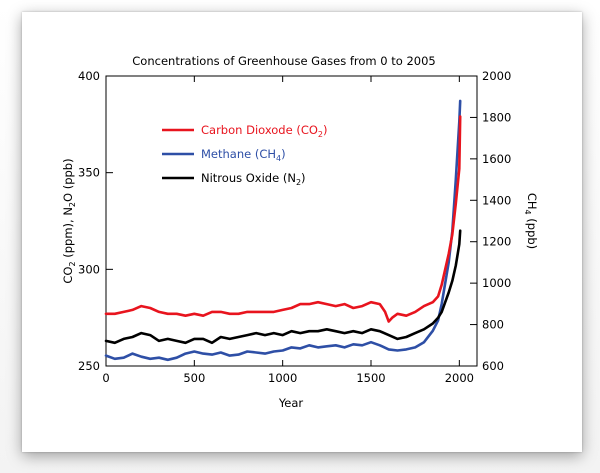 The width and height of the screenshot is (600, 473). Describe the element at coordinates (95, 221) in the screenshot. I see `left-axis-ticks: 250 300 350 400` at that location.